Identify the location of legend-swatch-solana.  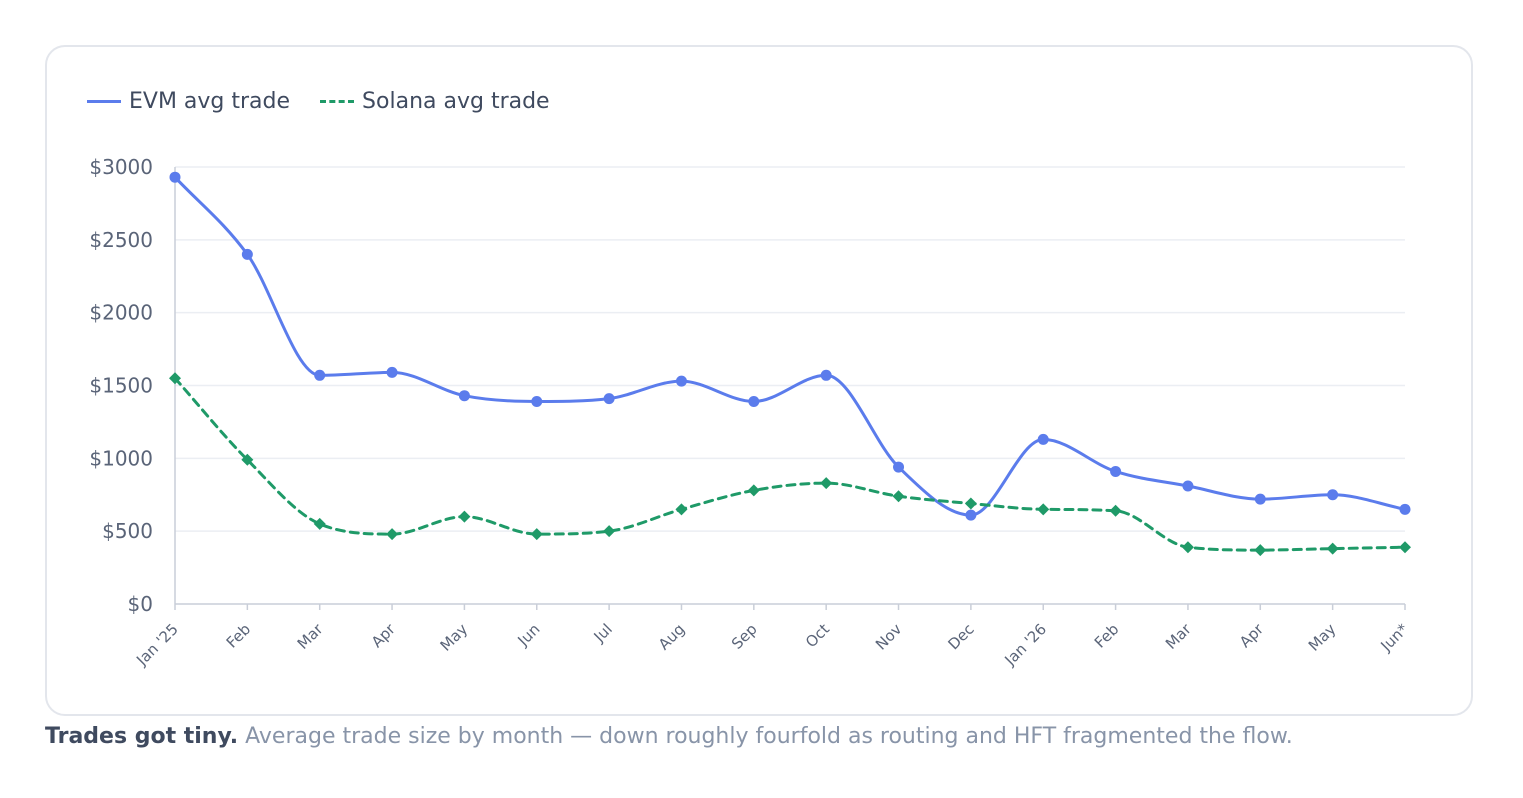
(337, 101).